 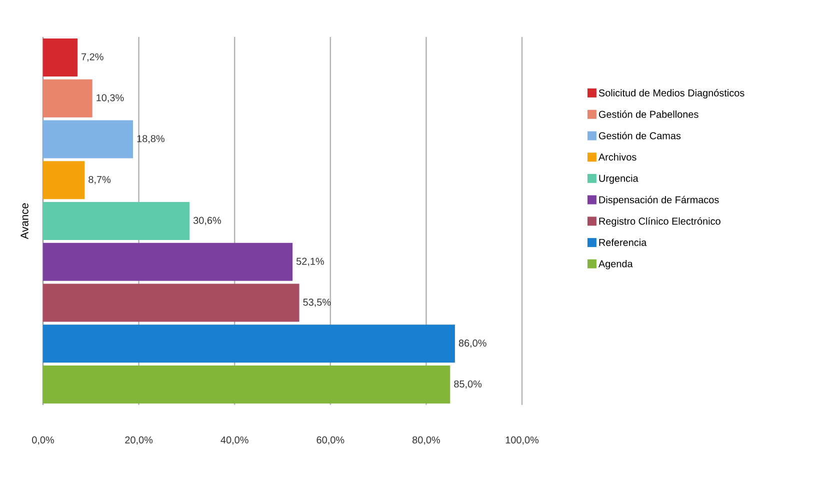 What do you see at coordinates (234, 440) in the screenshot?
I see `x-tick-label: 40,0%` at bounding box center [234, 440].